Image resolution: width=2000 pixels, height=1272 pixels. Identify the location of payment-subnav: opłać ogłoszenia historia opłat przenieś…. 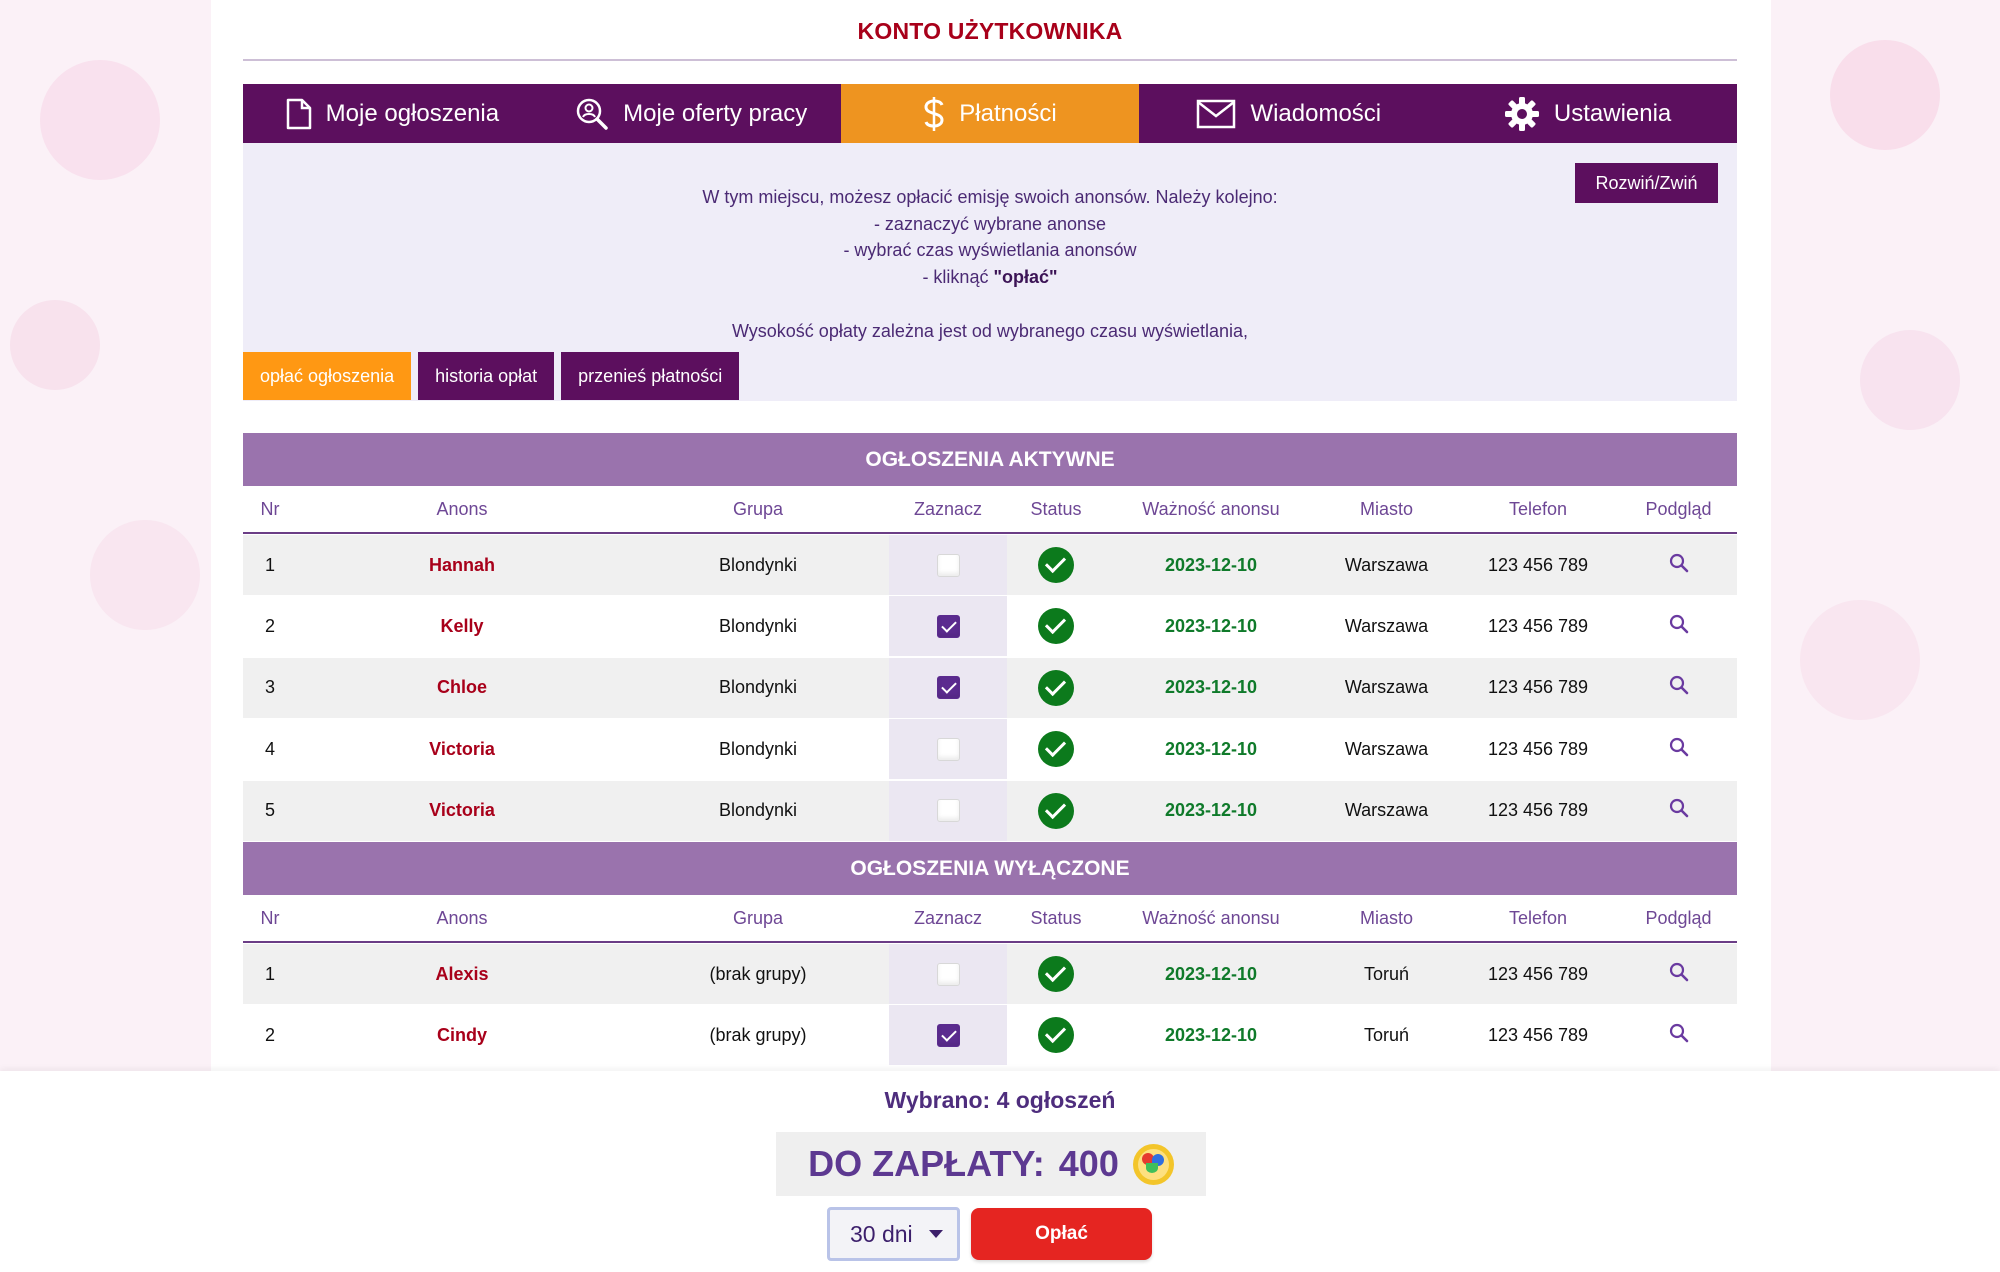
(491, 376).